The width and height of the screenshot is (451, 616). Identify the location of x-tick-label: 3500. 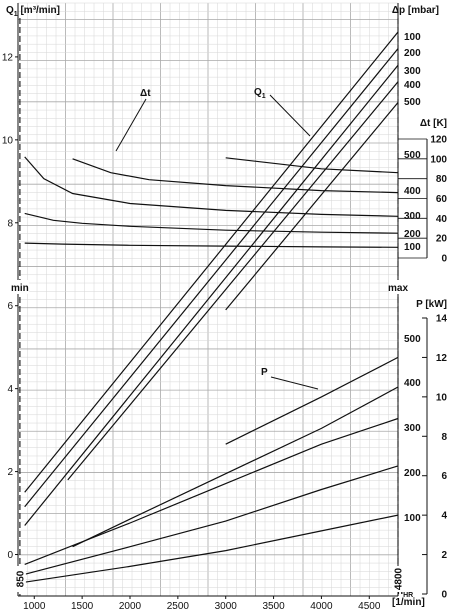
(273, 606).